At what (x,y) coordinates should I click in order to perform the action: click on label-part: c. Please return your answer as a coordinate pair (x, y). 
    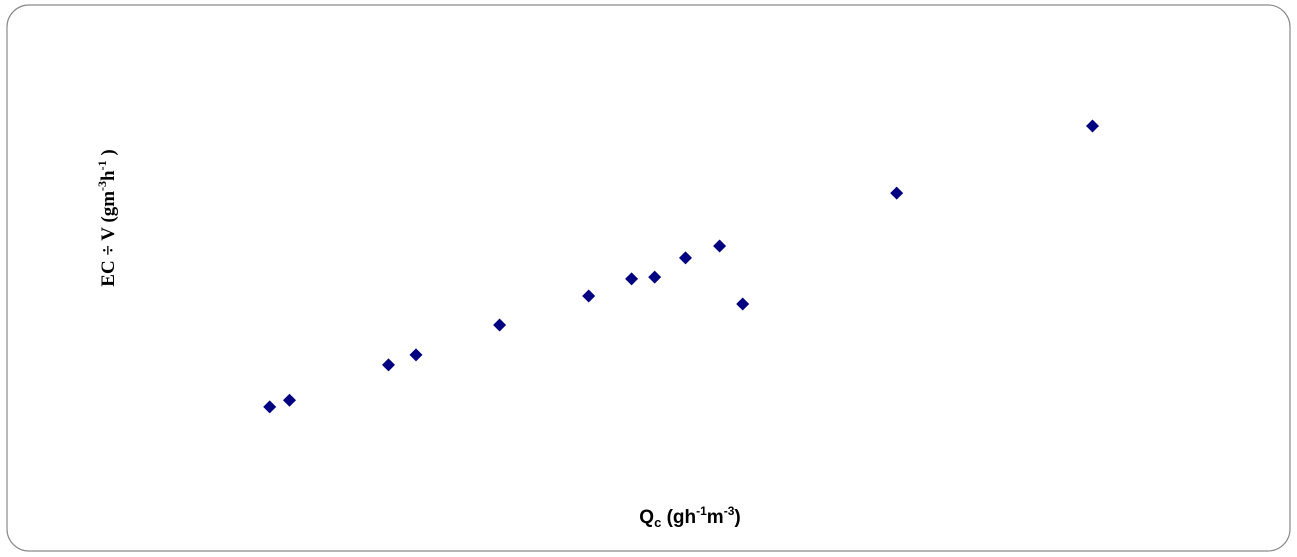
    Looking at the image, I should click on (657, 522).